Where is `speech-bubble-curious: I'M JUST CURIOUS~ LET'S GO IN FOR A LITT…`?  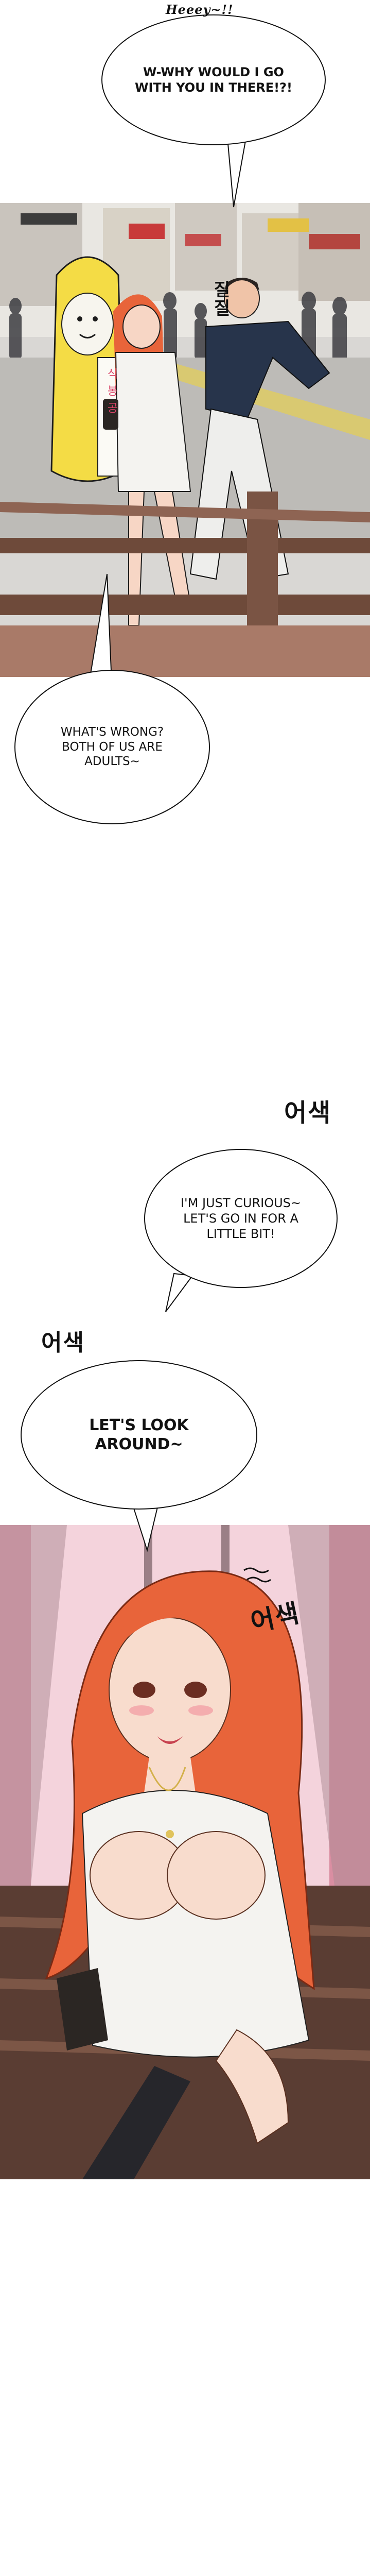 speech-bubble-curious: I'M JUST CURIOUS~ LET'S GO IN FOR A LITT… is located at coordinates (241, 1218).